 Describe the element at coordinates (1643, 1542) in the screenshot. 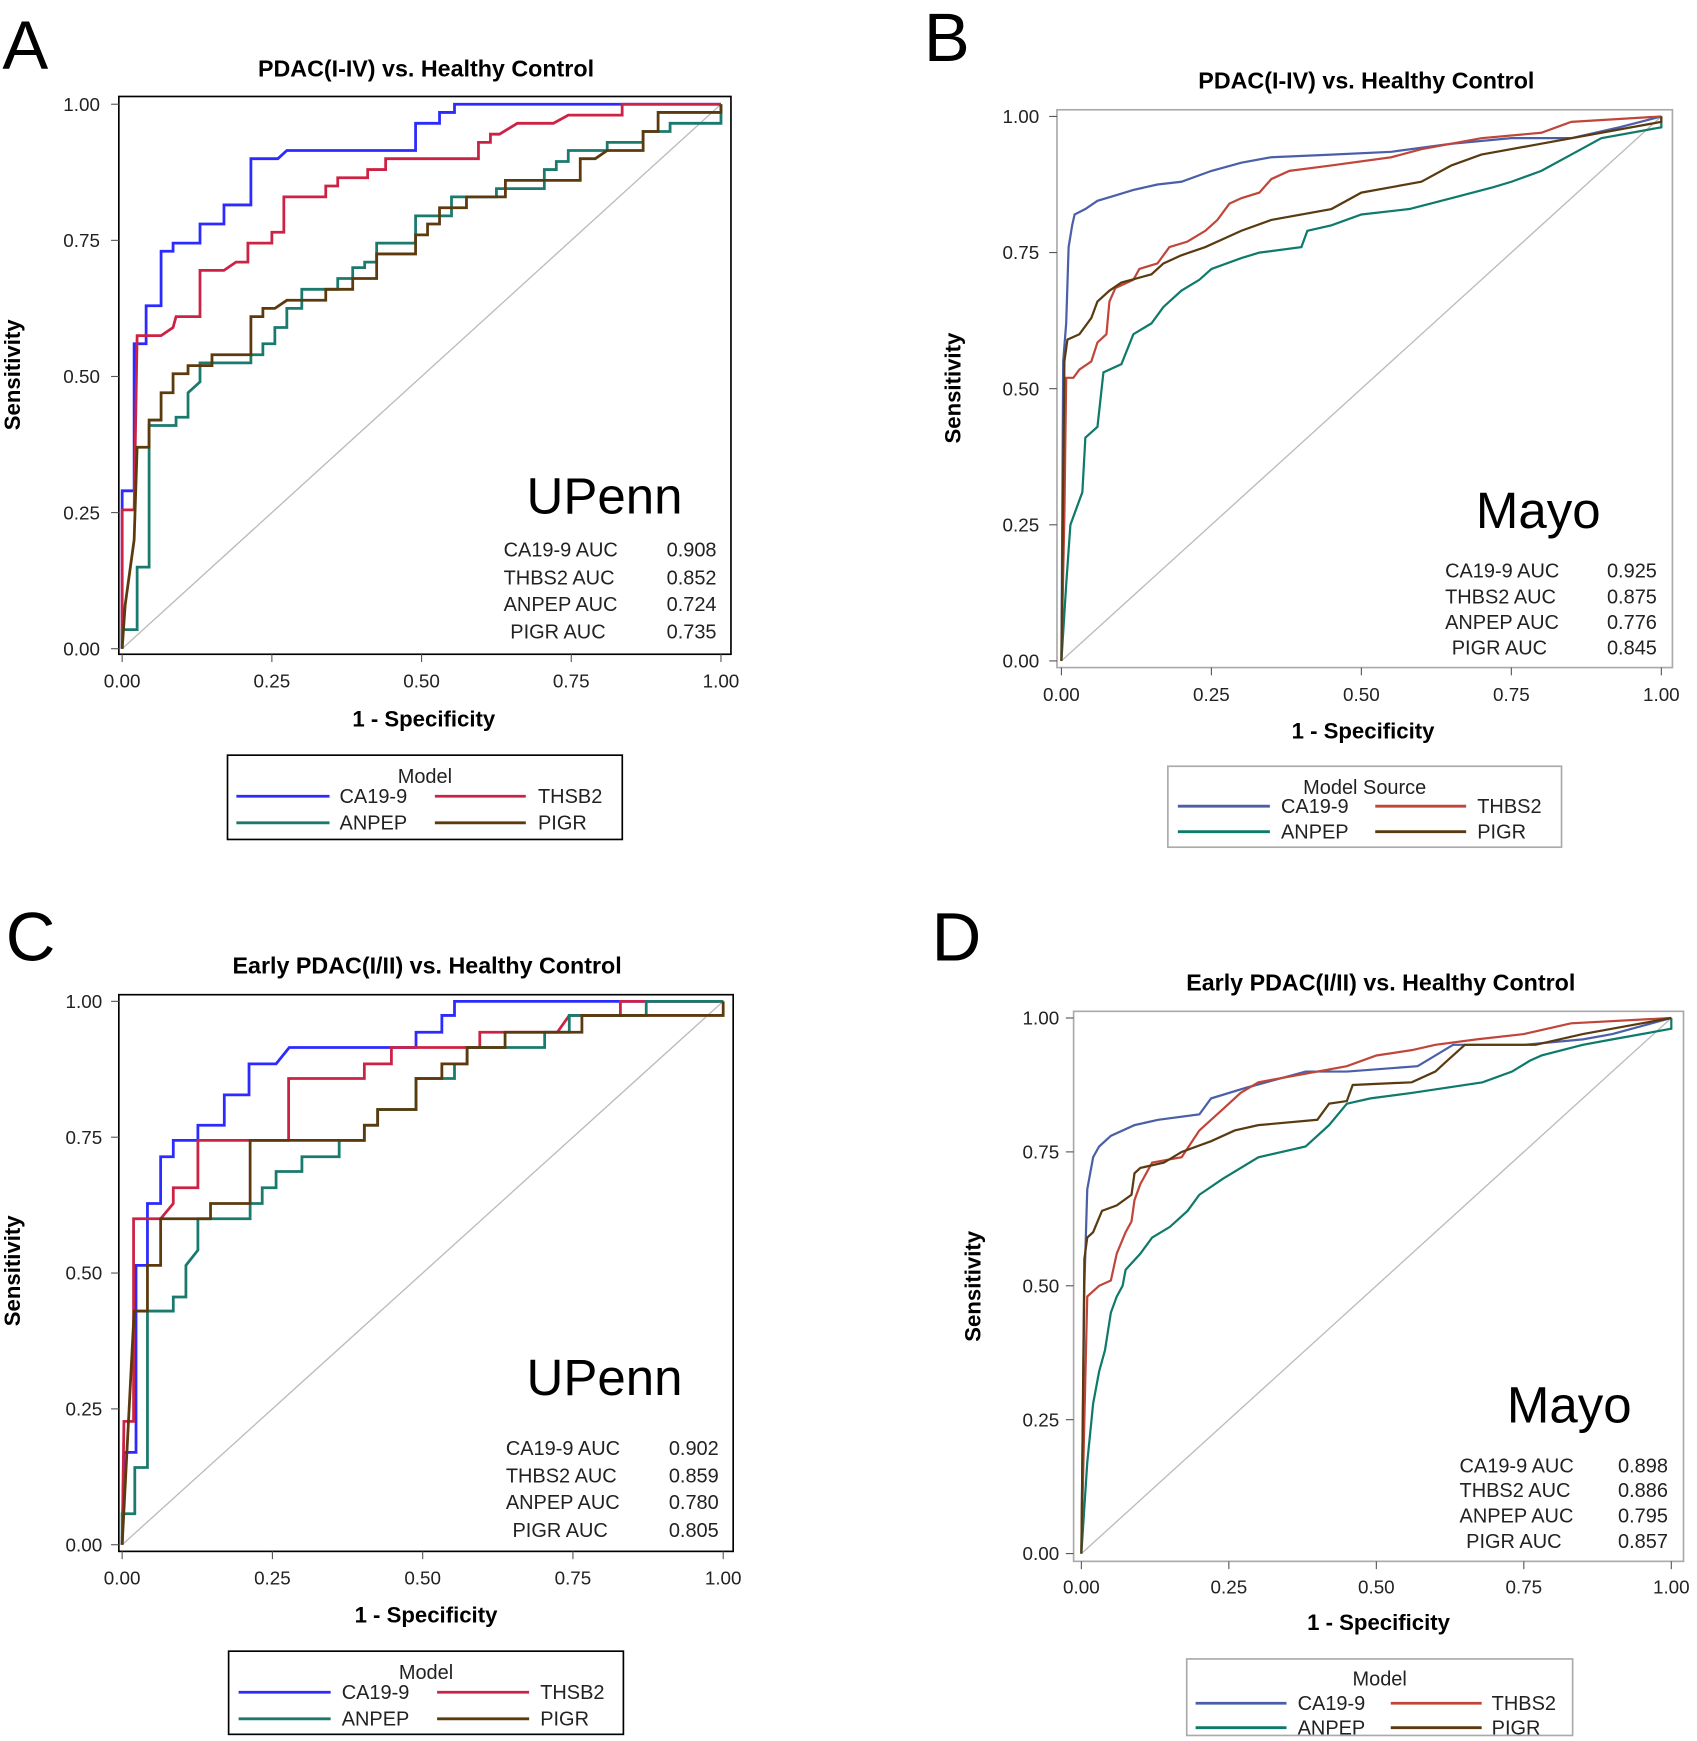

I see `auc-value: 0.857` at that location.